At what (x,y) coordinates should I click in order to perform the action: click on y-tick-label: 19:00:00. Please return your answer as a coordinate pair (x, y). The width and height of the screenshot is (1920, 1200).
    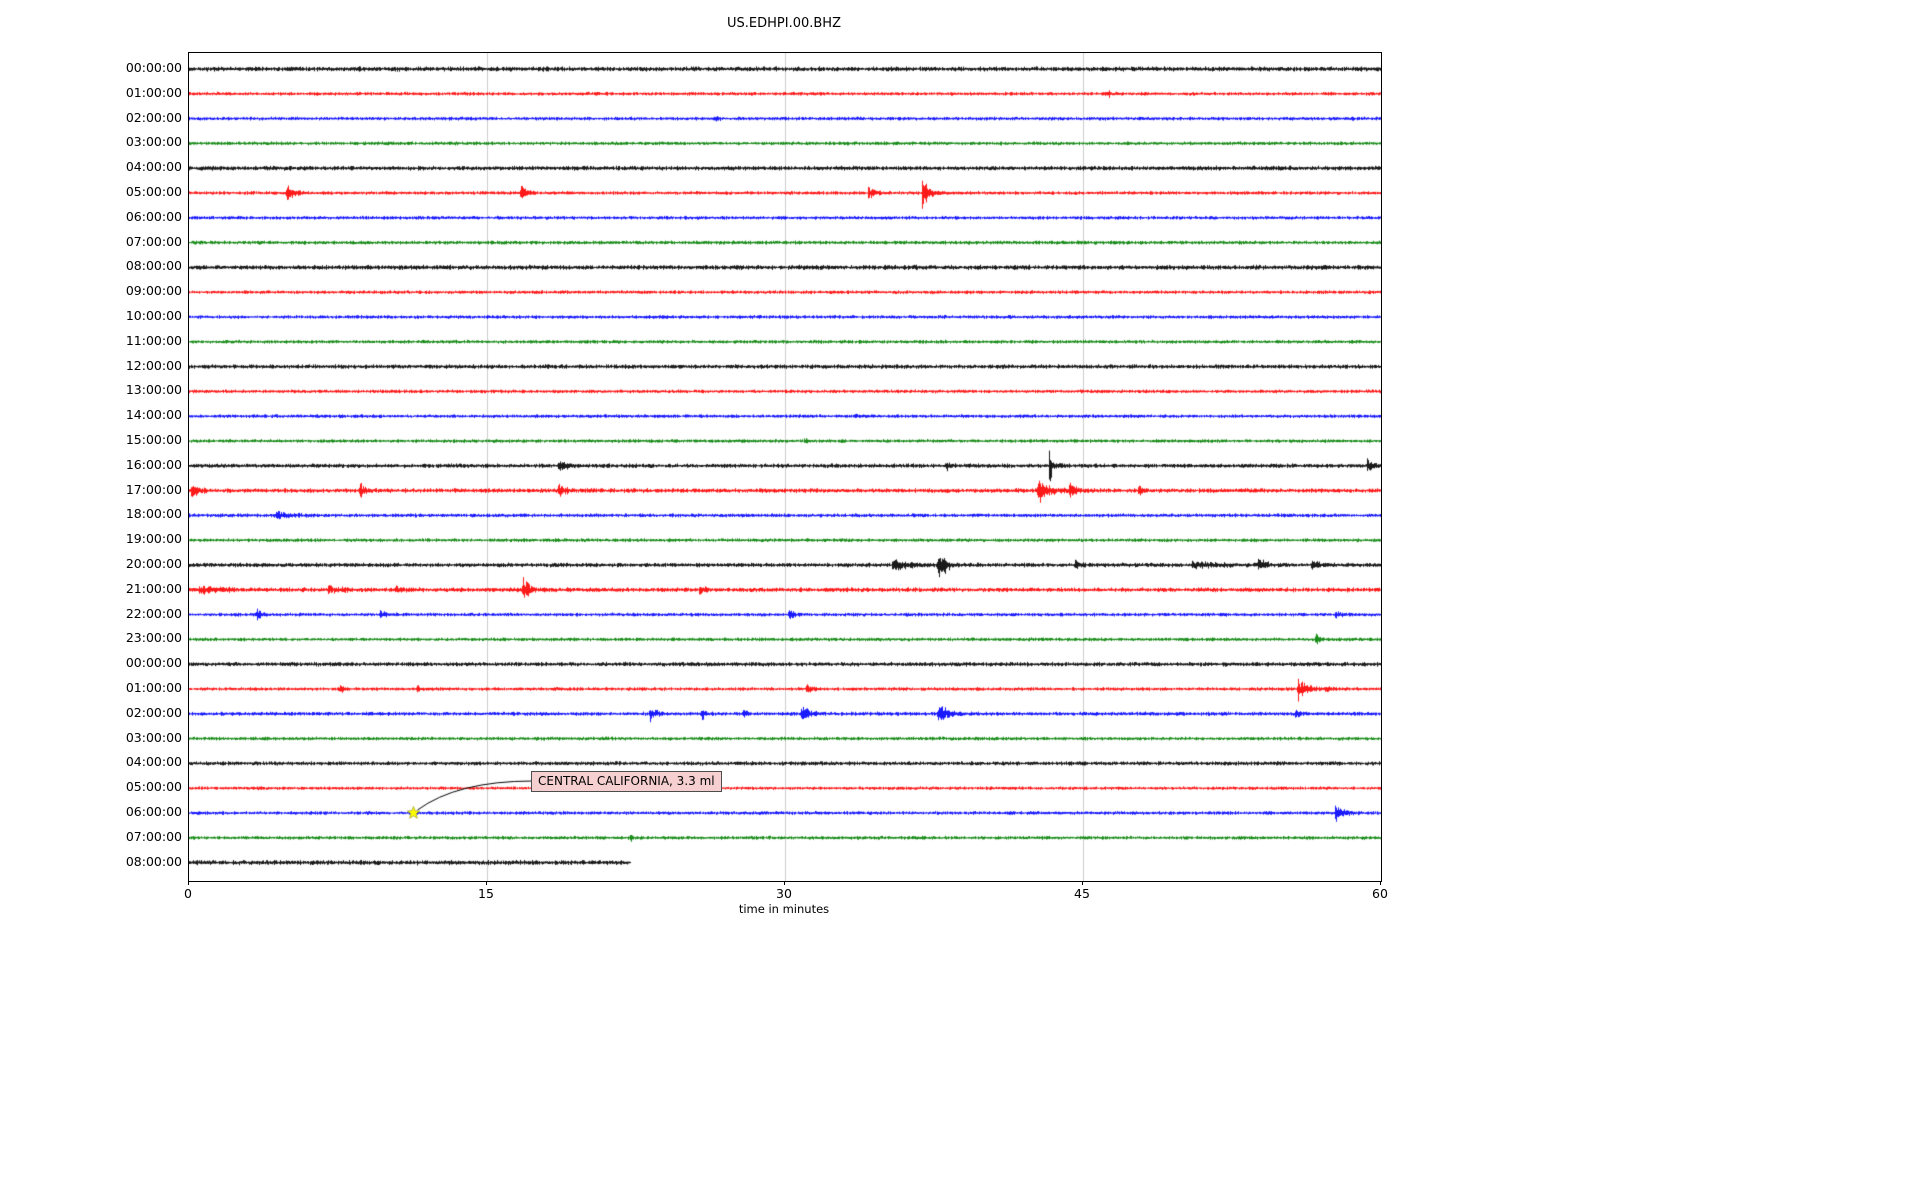
    Looking at the image, I should click on (153, 539).